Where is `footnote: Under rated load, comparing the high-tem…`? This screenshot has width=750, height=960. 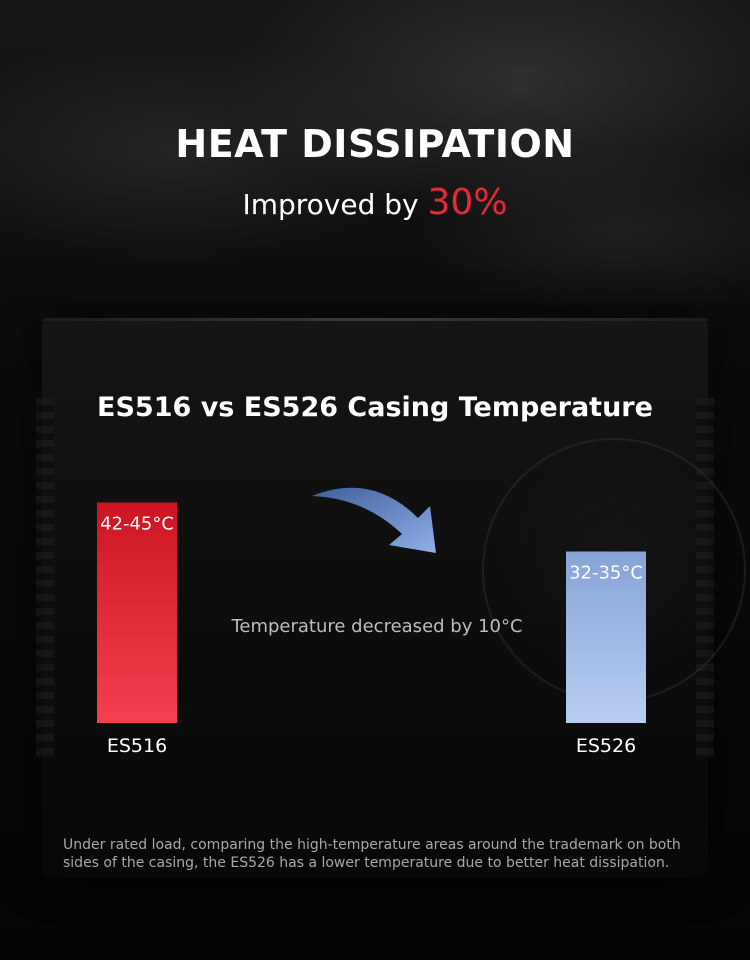
footnote: Under rated load, comparing the high-tem… is located at coordinates (372, 854).